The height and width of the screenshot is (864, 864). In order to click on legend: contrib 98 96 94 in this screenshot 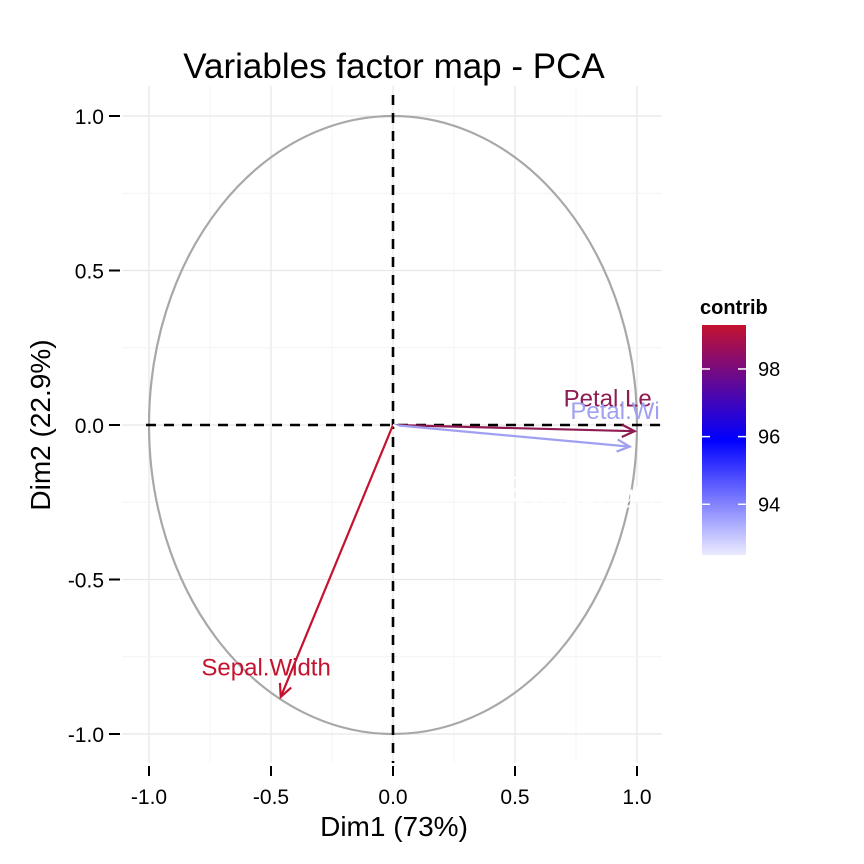, I will do `click(740, 426)`.